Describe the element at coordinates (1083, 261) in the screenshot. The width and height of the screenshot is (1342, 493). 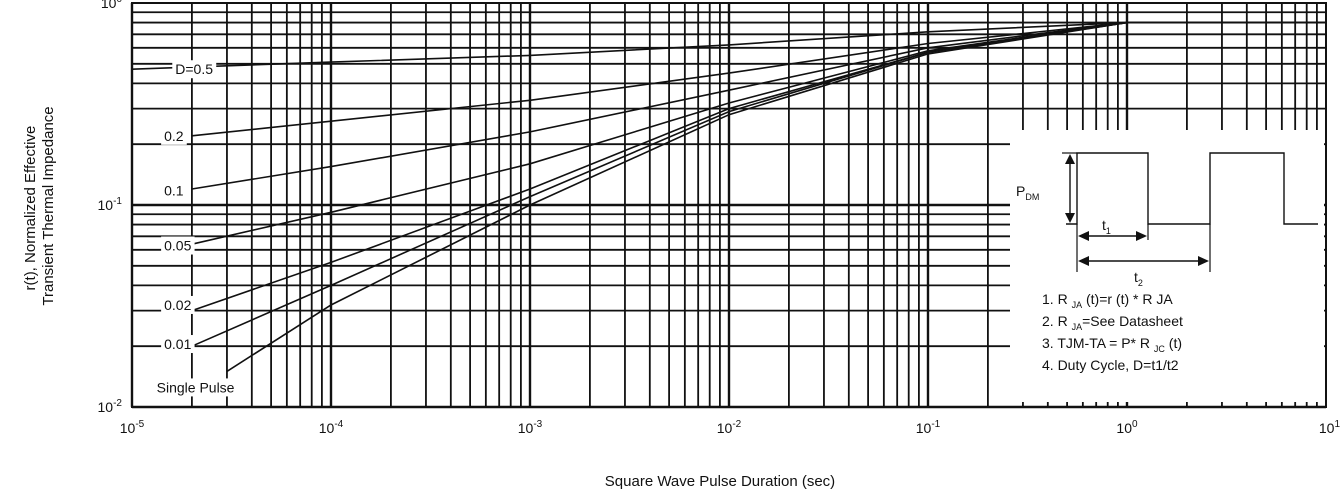
I see `t2-arrowhead-left` at that location.